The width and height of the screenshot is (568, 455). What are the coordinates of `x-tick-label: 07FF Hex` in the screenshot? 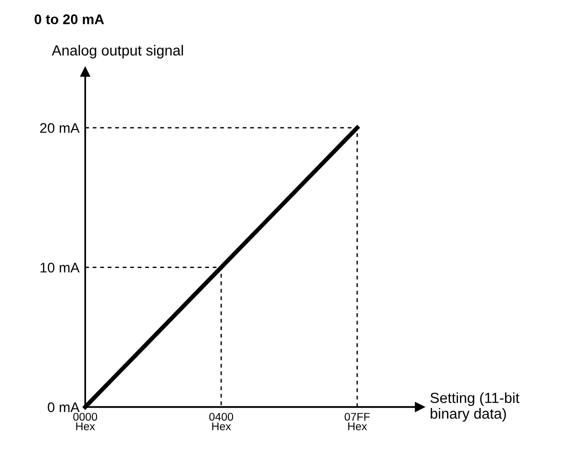 It's located at (357, 421).